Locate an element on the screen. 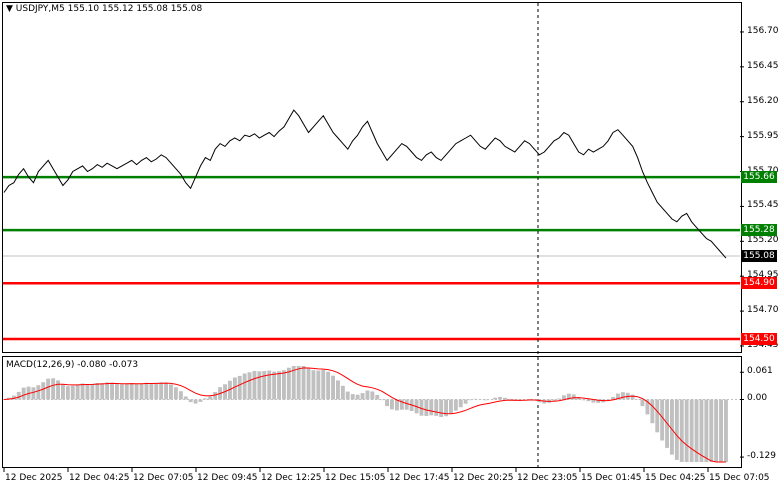  macd-title: MACD(12,26,9) -0.080 -0.073 is located at coordinates (72, 365).